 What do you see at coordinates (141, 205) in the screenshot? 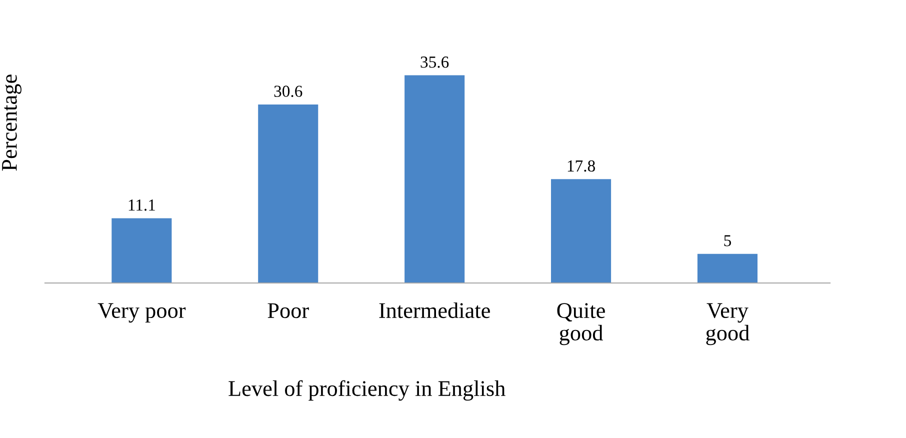
I see `data-label: 11.1` at bounding box center [141, 205].